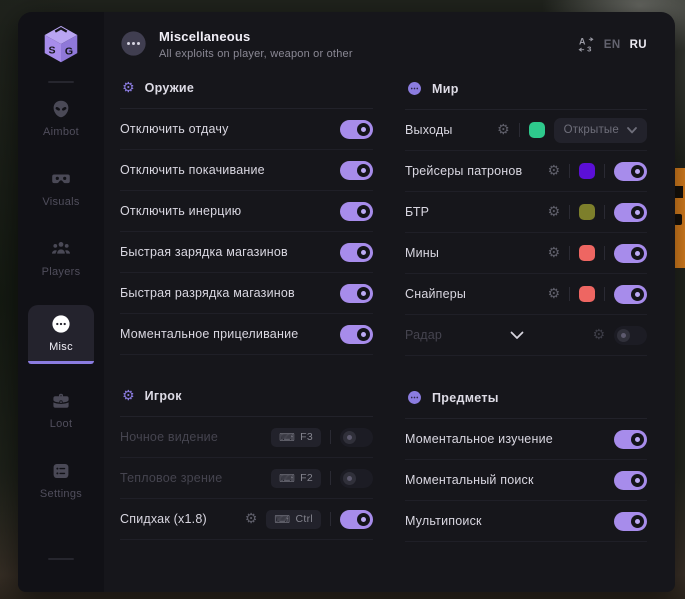 The height and width of the screenshot is (599, 685). Describe the element at coordinates (293, 519) in the screenshot. I see `hotkey-badge: ⌨ Ctrl` at that location.